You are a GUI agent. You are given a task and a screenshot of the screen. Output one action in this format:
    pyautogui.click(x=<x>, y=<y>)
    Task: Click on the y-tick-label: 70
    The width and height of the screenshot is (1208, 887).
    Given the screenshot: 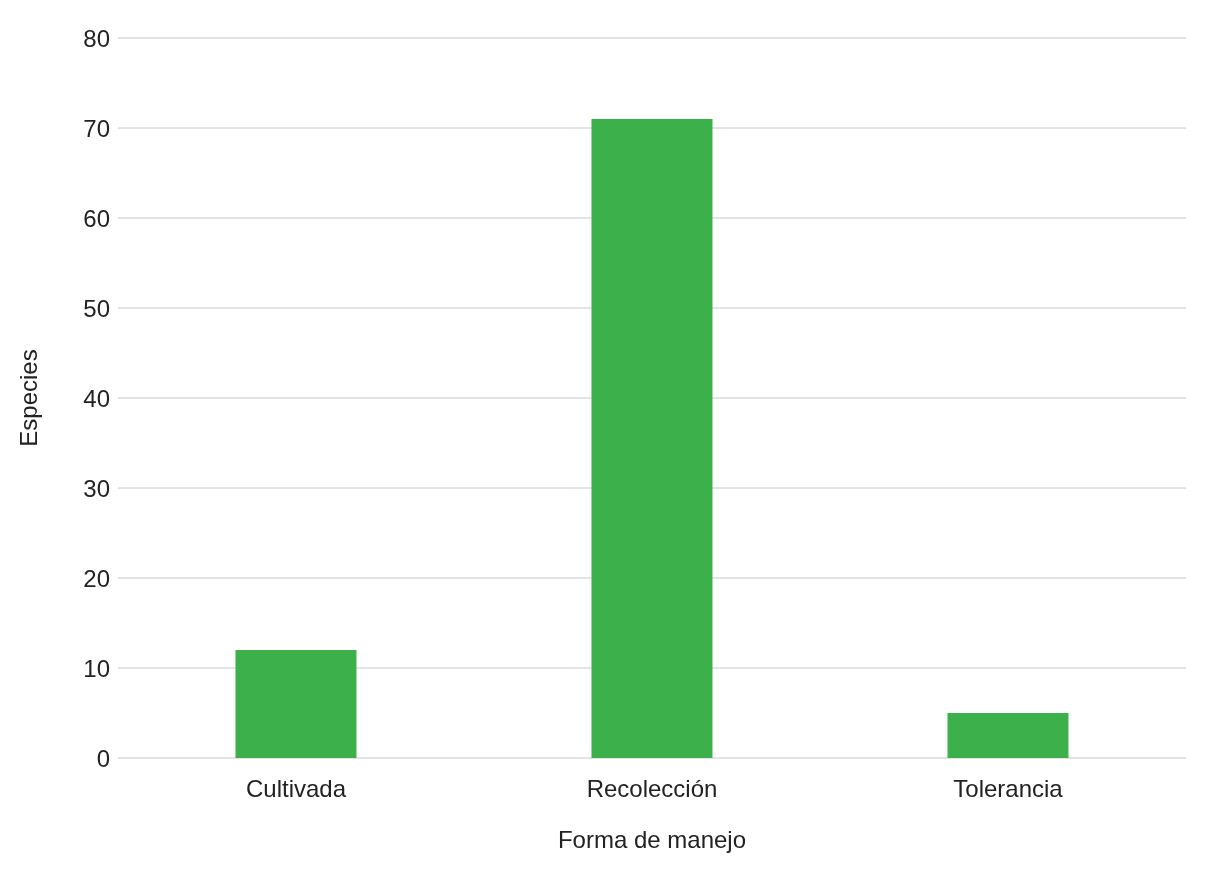 What is the action you would take?
    pyautogui.click(x=96, y=128)
    